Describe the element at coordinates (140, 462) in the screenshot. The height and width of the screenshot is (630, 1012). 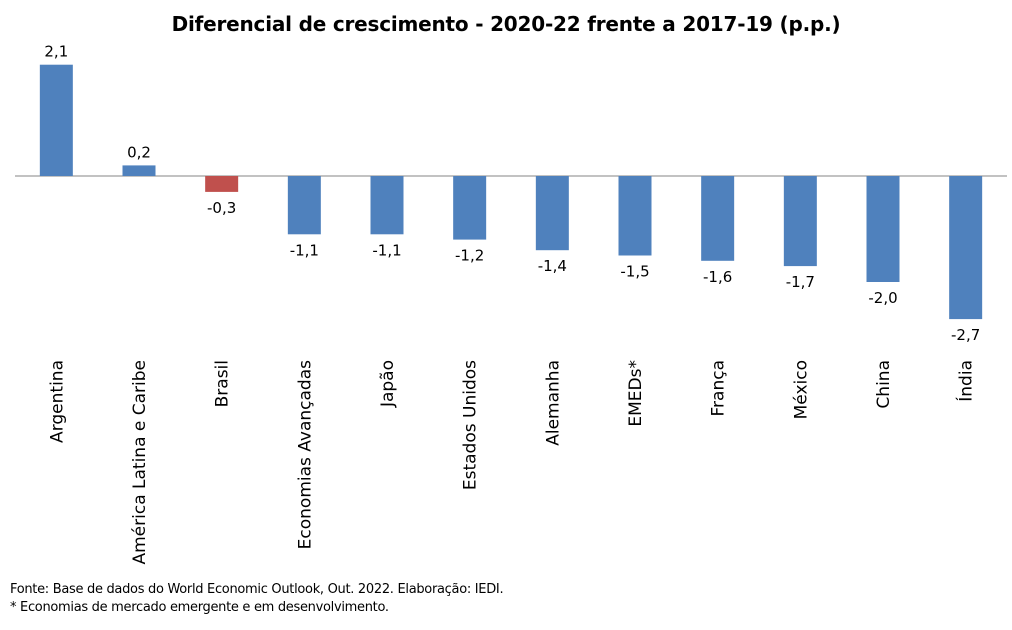
I see `category-label-1: América Latina e Caribe` at that location.